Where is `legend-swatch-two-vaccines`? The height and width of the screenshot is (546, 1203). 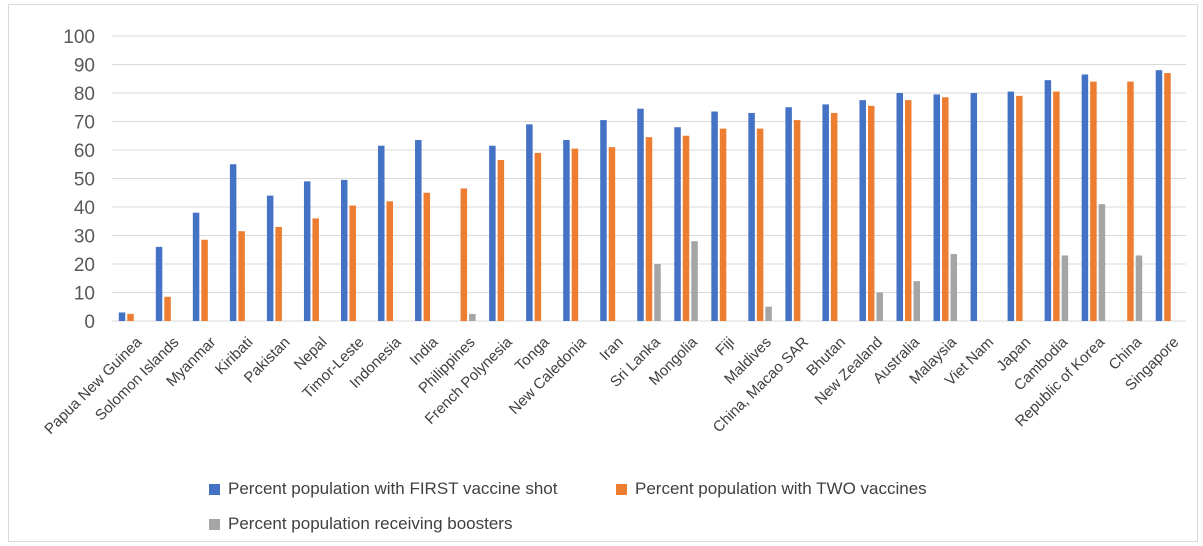 legend-swatch-two-vaccines is located at coordinates (621, 489).